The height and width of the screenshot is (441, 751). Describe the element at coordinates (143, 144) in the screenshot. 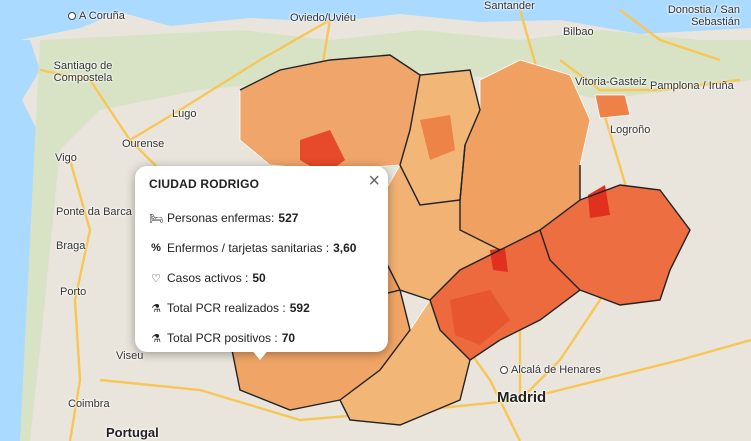

I see `city-label-ourense: Ourense` at that location.